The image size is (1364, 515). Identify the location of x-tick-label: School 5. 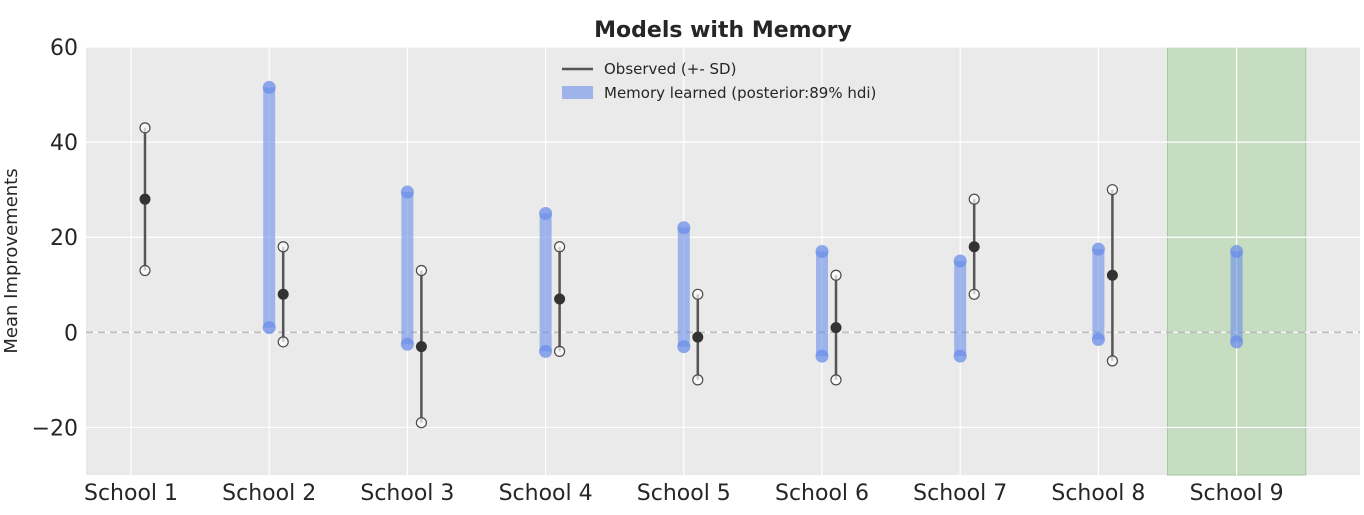
(684, 493).